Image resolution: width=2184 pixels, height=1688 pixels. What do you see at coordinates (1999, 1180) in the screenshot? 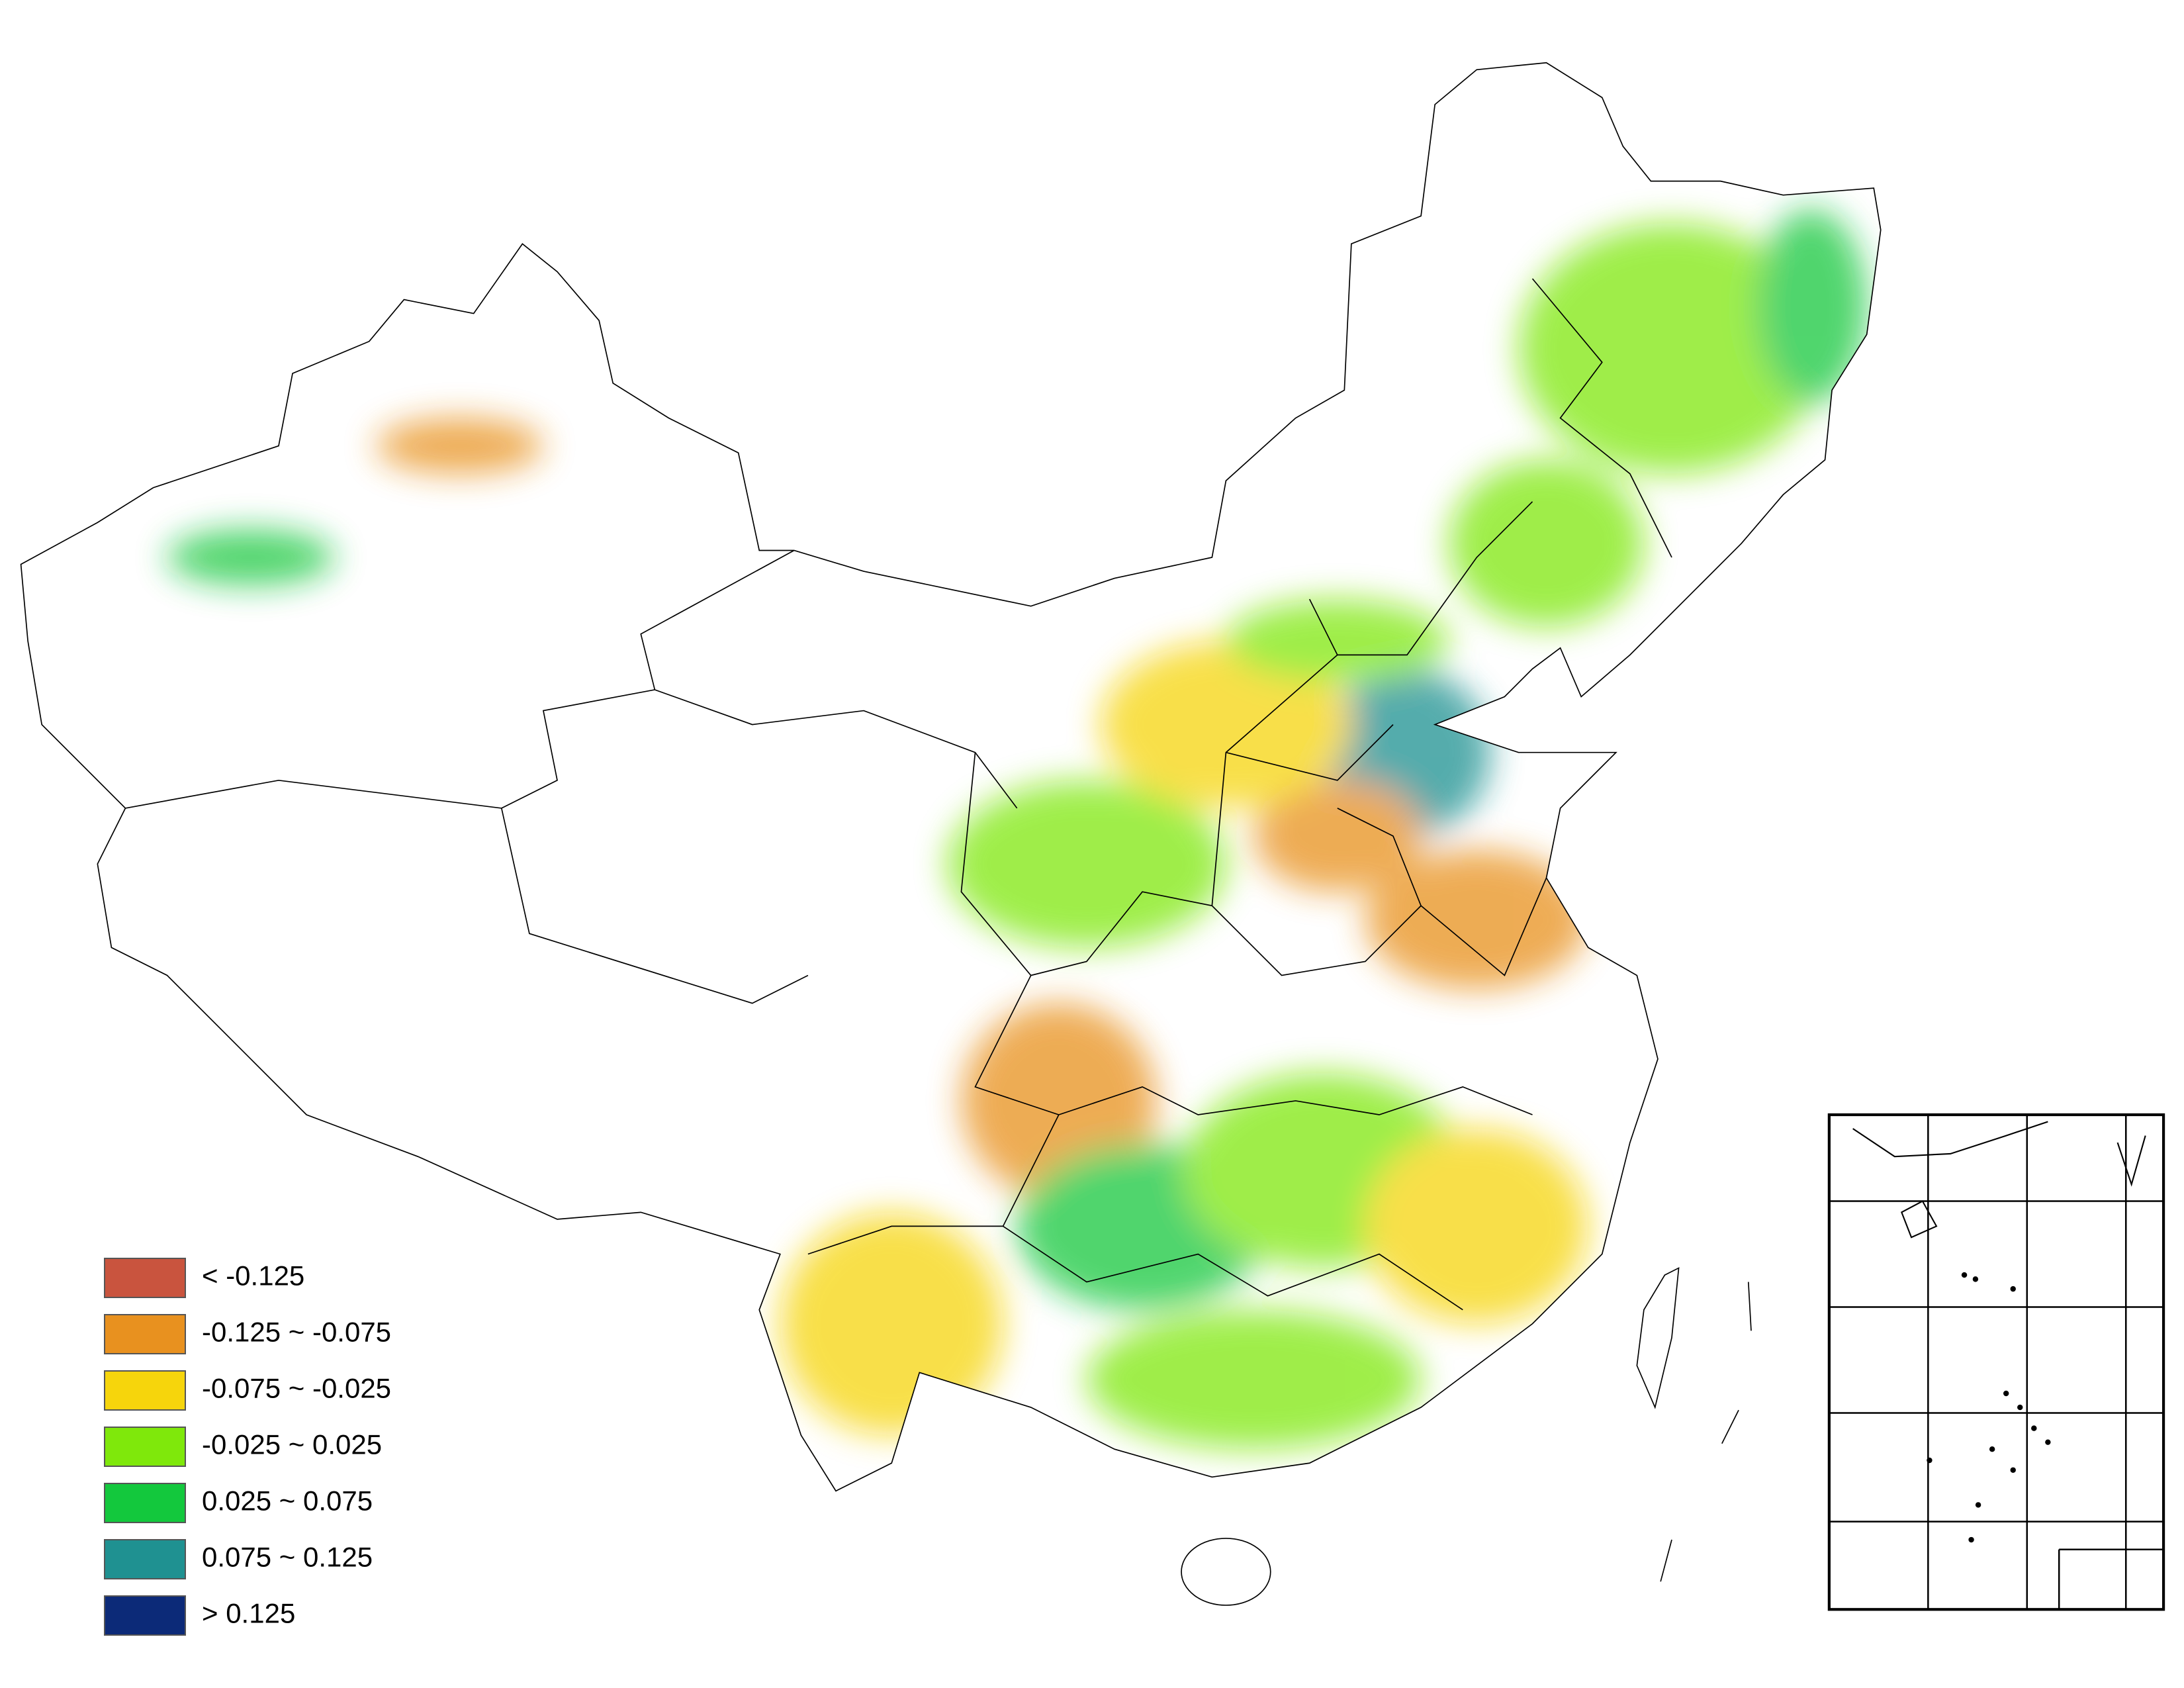
I see `inset-coast` at bounding box center [1999, 1180].